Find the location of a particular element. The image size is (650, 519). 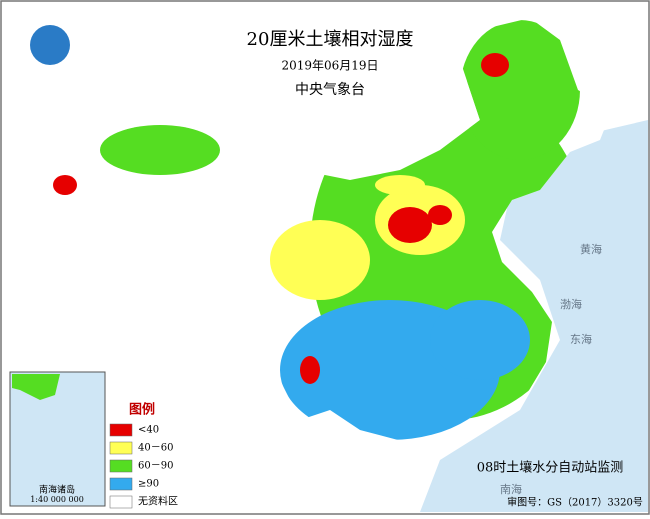

legend-label: 40－60 is located at coordinates (155, 448).